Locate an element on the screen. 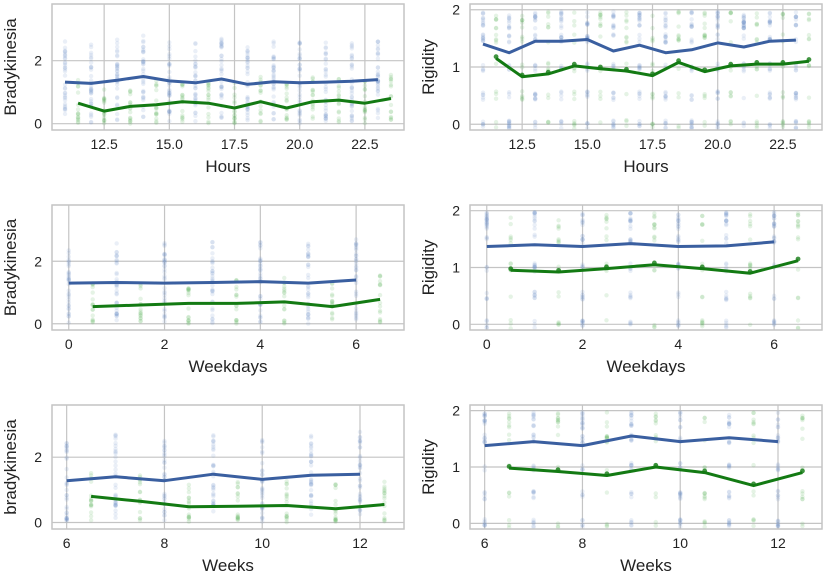  axes-frame is located at coordinates (646, 267).